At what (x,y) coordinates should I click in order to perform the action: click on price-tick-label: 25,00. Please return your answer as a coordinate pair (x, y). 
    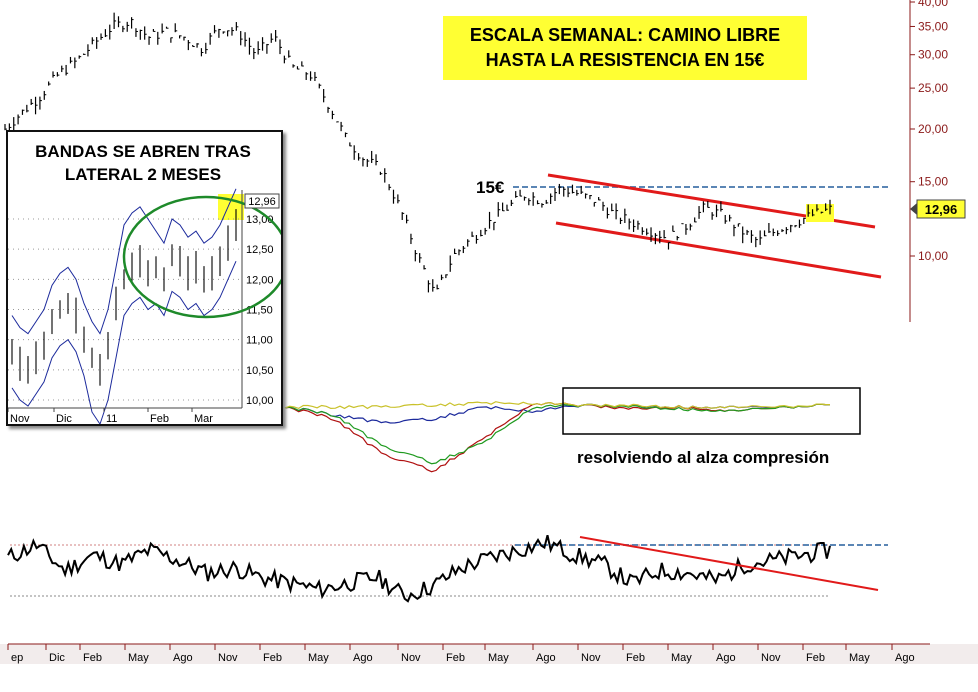
    Looking at the image, I should click on (933, 88).